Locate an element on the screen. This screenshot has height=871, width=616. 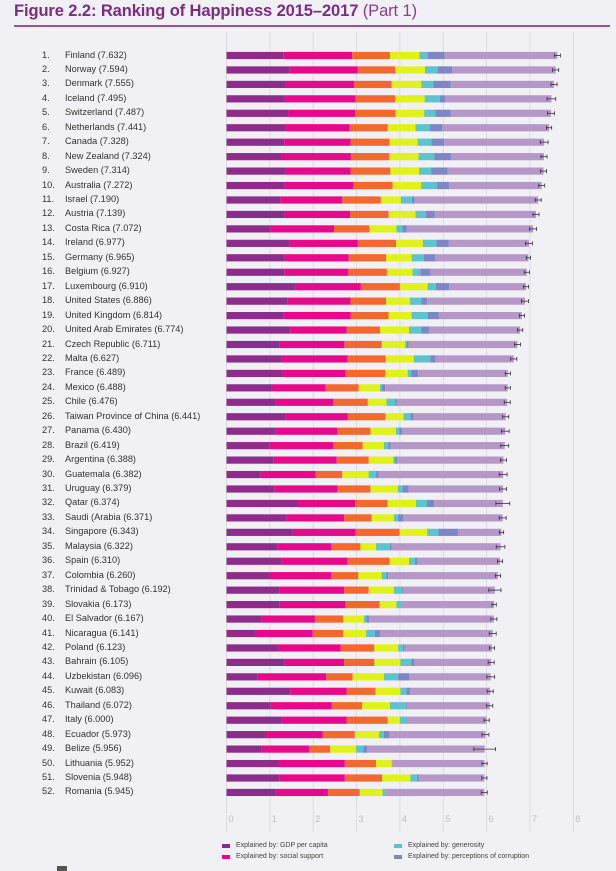
x-tick-label-1: 1 is located at coordinates (274, 819).